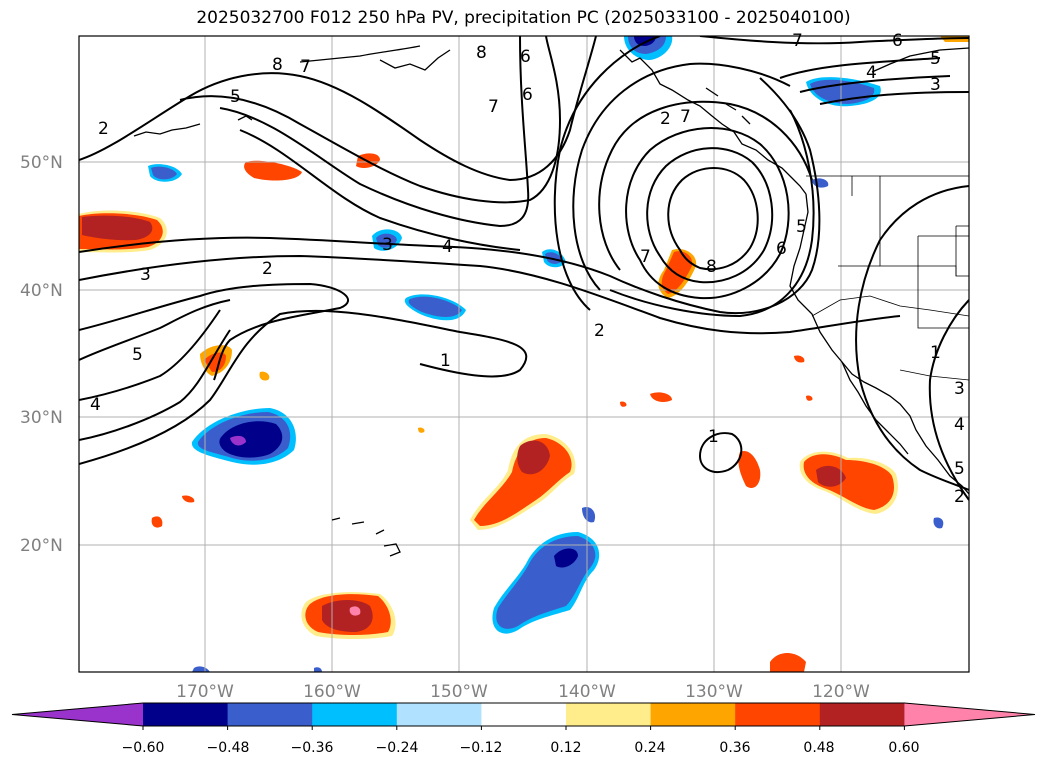  What do you see at coordinates (41, 546) in the screenshot?
I see `lat-label-20n: 20°N` at bounding box center [41, 546].